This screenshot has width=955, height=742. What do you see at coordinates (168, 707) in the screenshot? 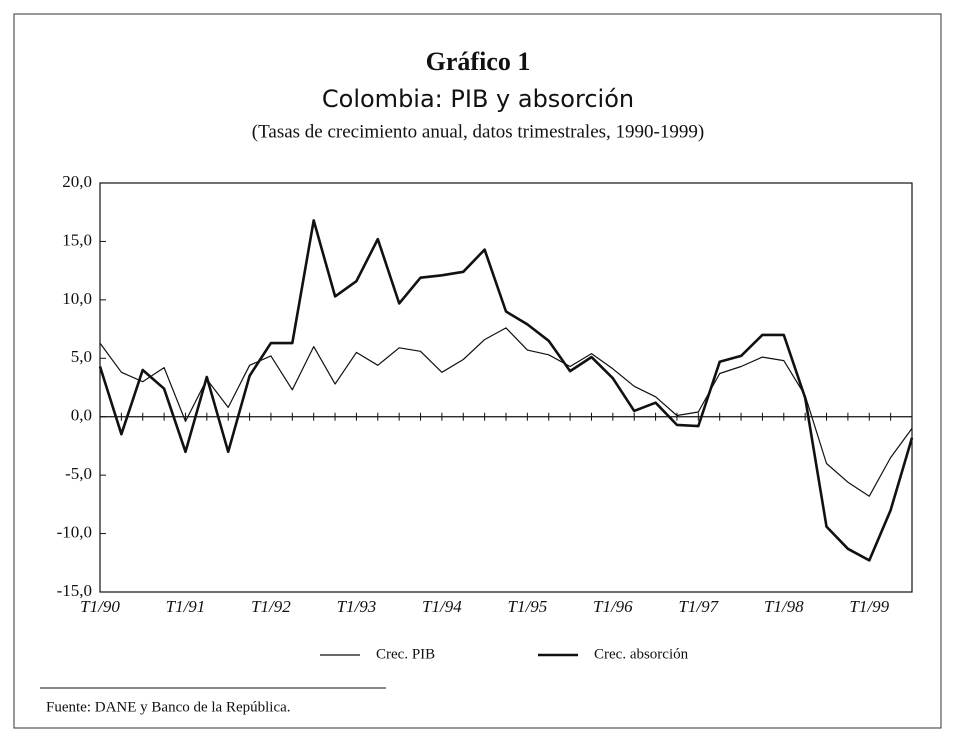
I see `source-note: Fuente: DANE y Banco de la República.` at bounding box center [168, 707].